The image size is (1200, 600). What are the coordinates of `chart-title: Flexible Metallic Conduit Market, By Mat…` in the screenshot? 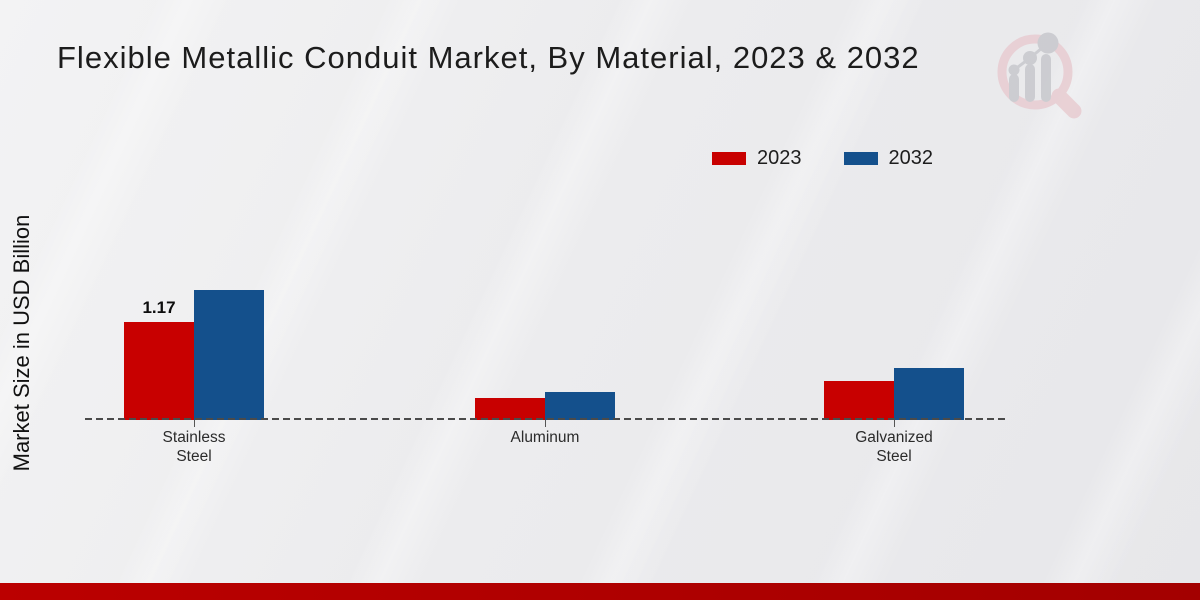 It's located at (488, 57).